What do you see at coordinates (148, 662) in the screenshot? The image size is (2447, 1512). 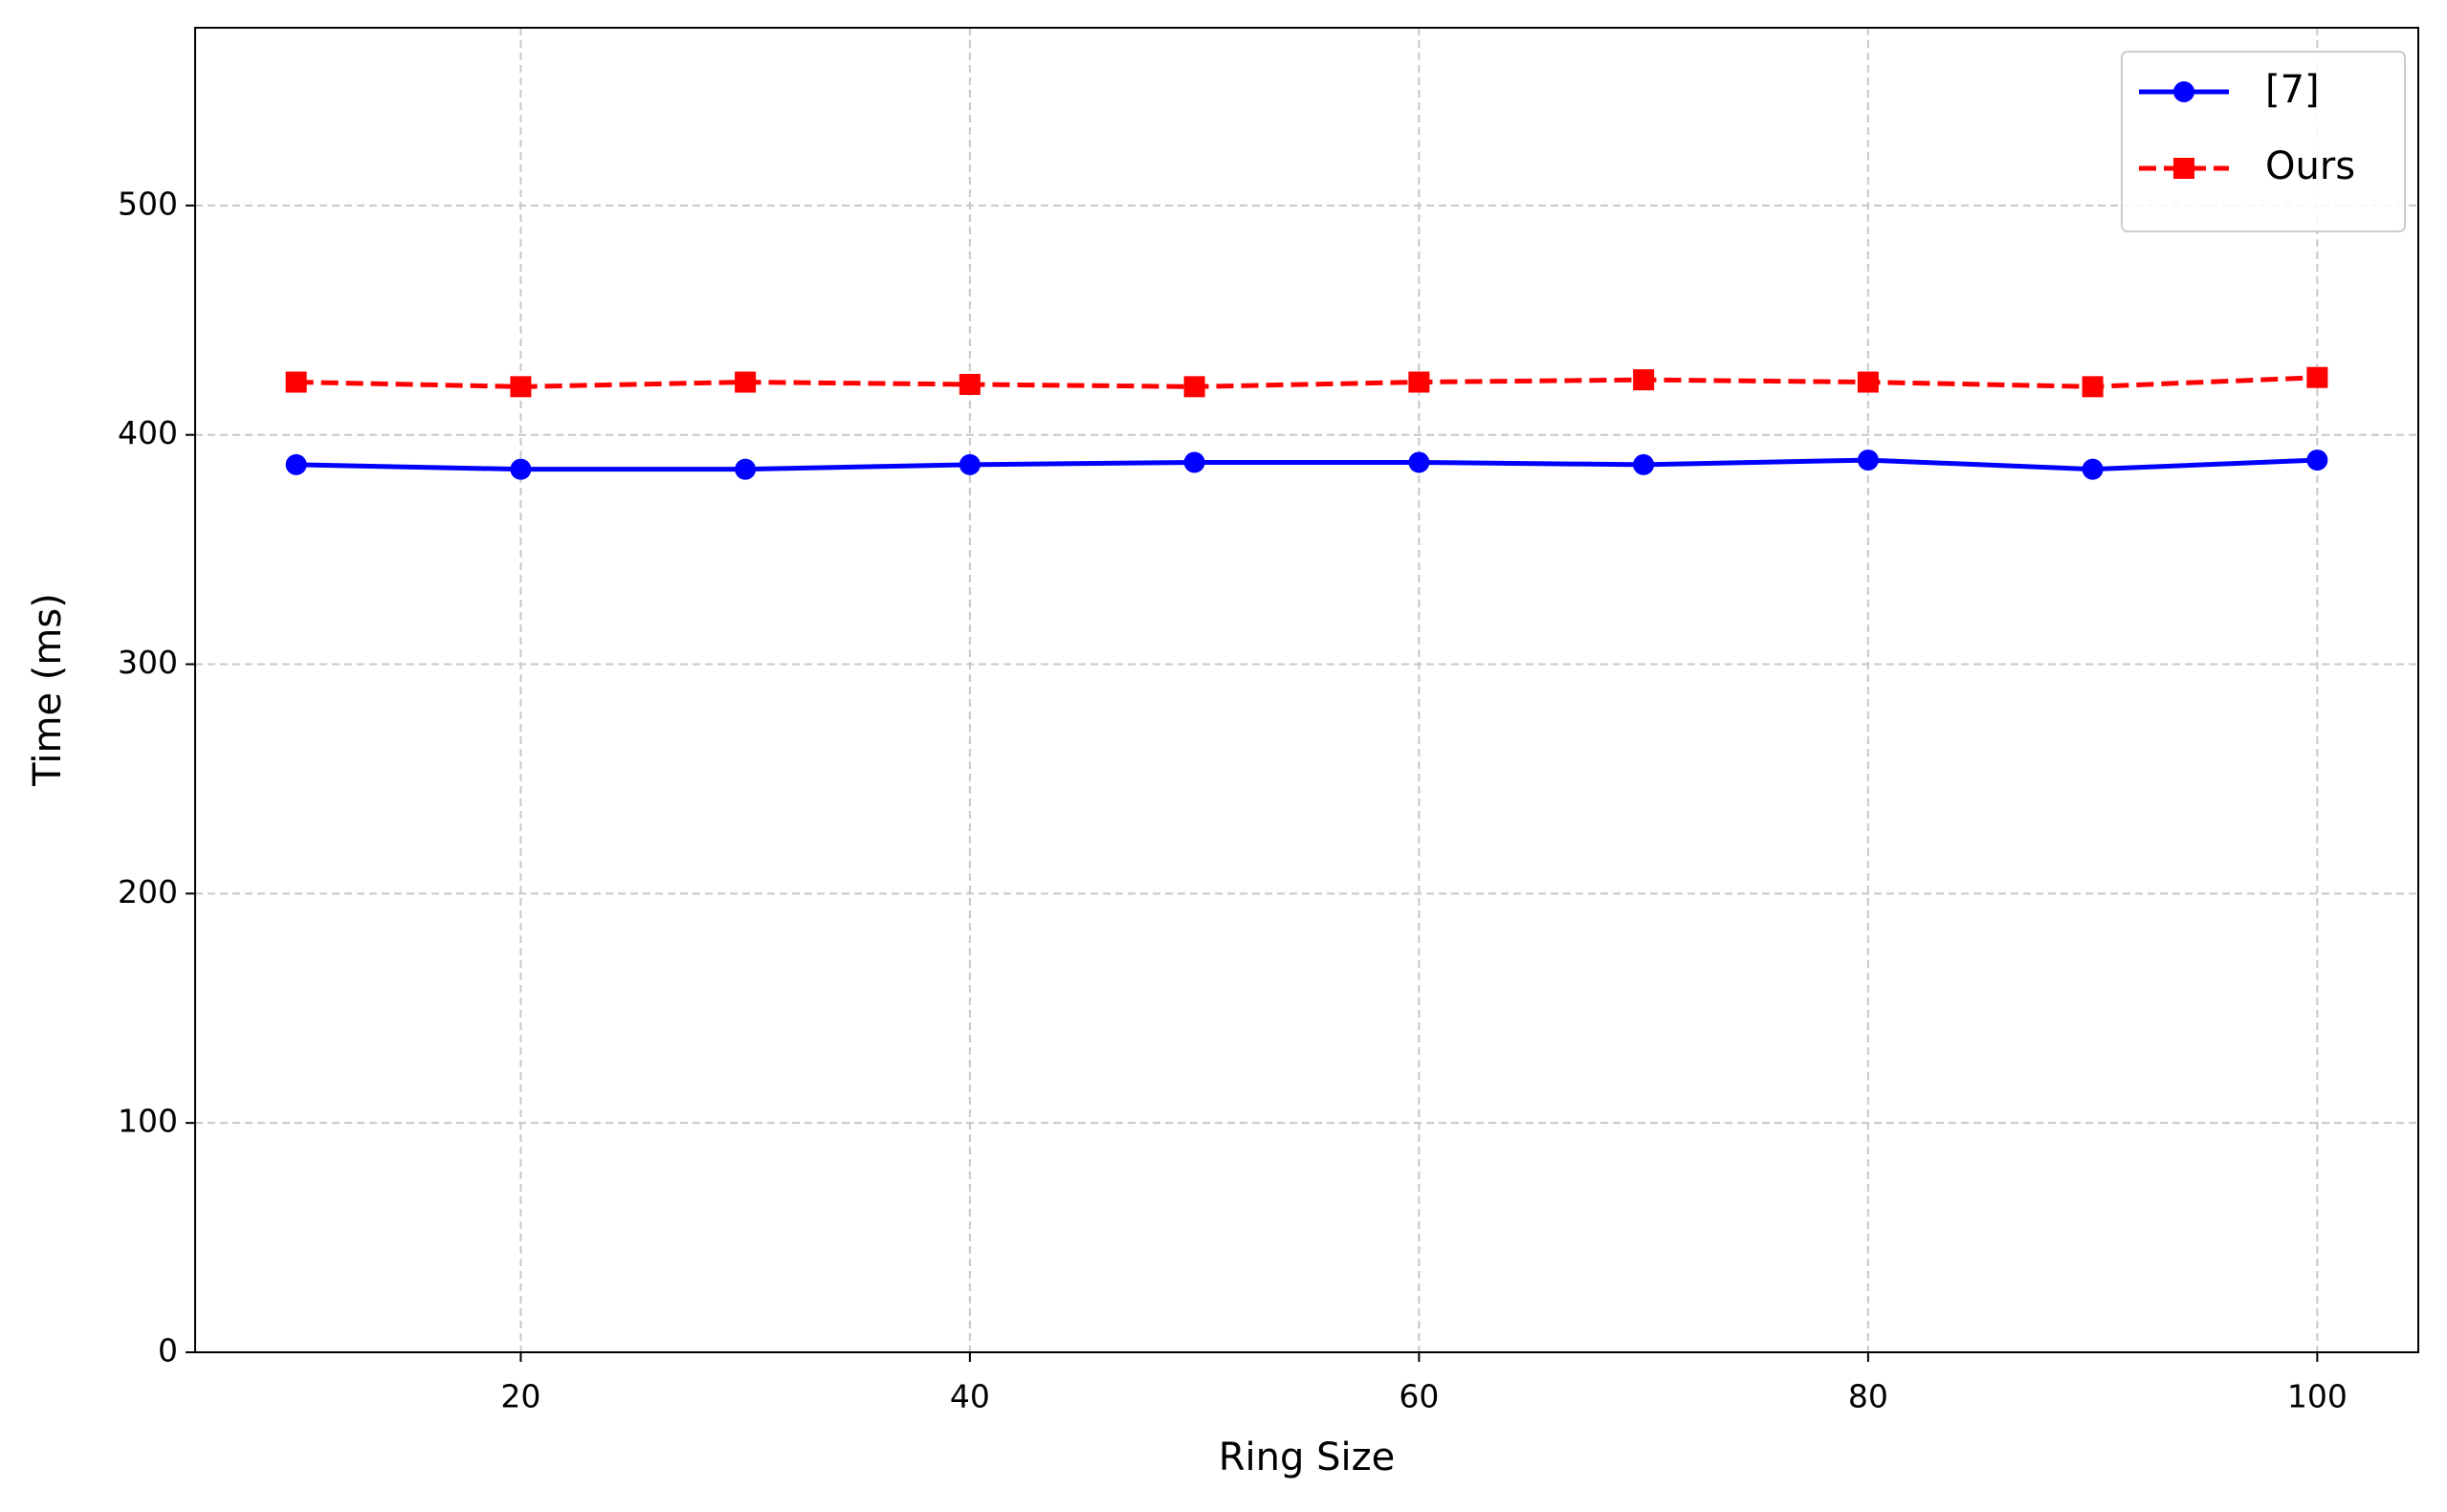 I see `y-tick-label: 300` at bounding box center [148, 662].